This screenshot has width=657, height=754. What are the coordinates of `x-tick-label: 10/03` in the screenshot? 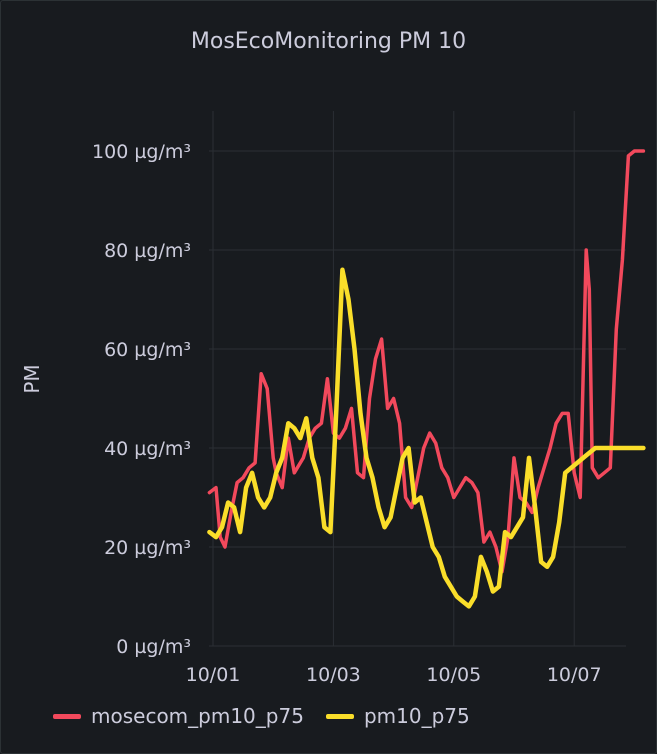 It's located at (333, 675).